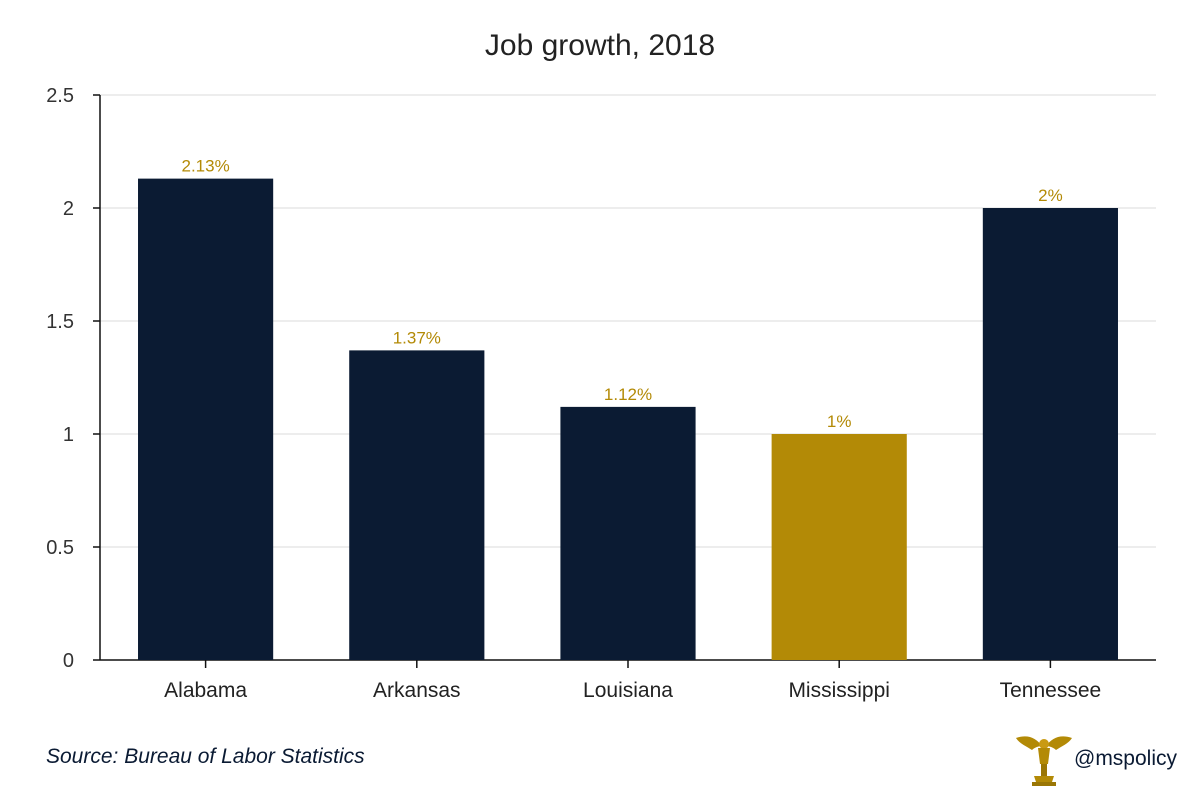 Image resolution: width=1200 pixels, height=805 pixels. What do you see at coordinates (1050, 434) in the screenshot?
I see `bar-tennessee` at bounding box center [1050, 434].